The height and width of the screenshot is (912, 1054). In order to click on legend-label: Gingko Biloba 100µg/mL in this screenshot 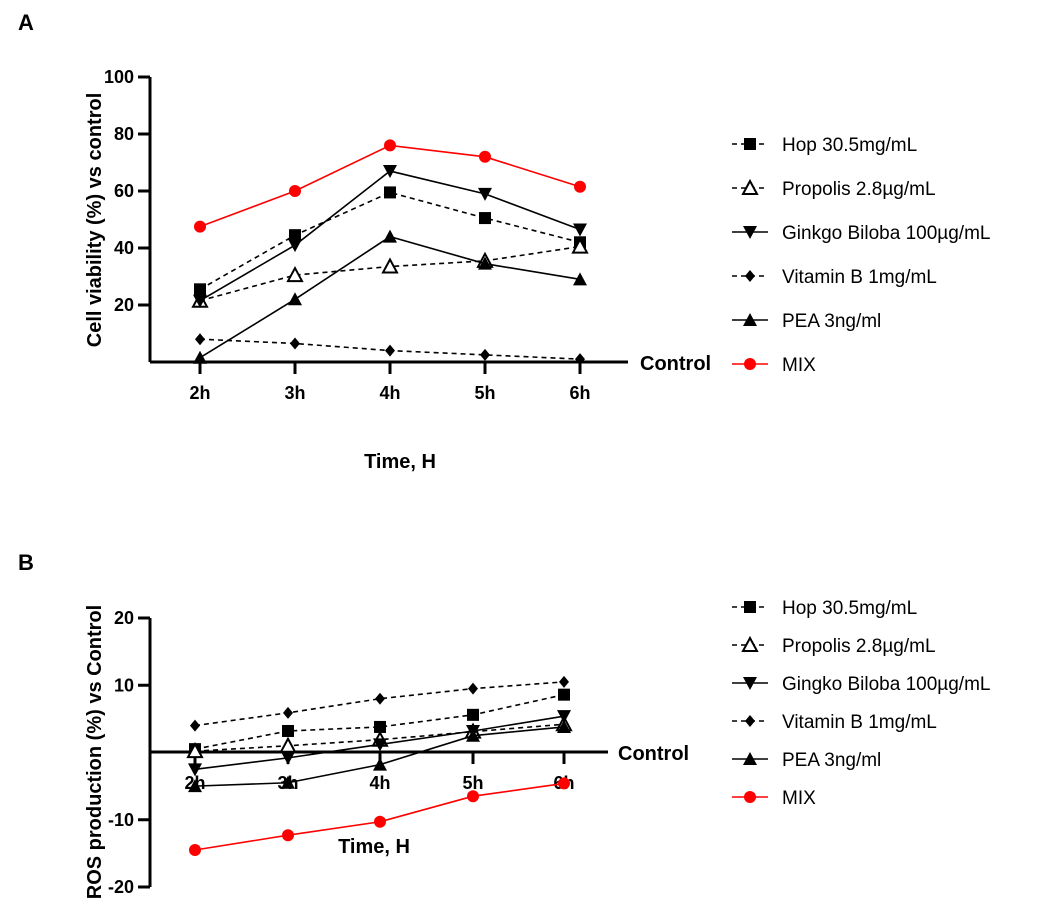, I will do `click(886, 684)`.